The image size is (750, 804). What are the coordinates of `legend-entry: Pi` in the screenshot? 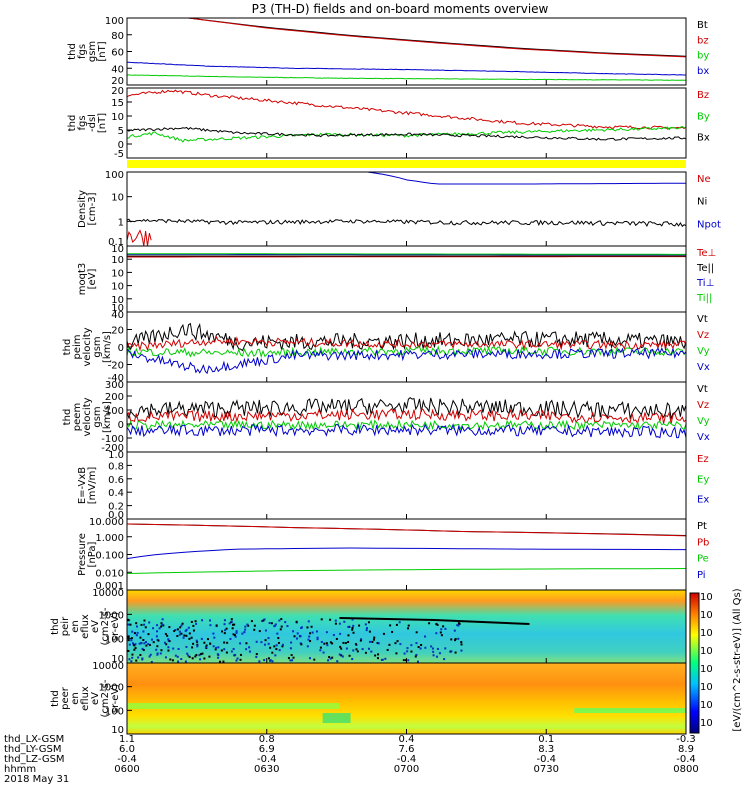 It's located at (701, 575).